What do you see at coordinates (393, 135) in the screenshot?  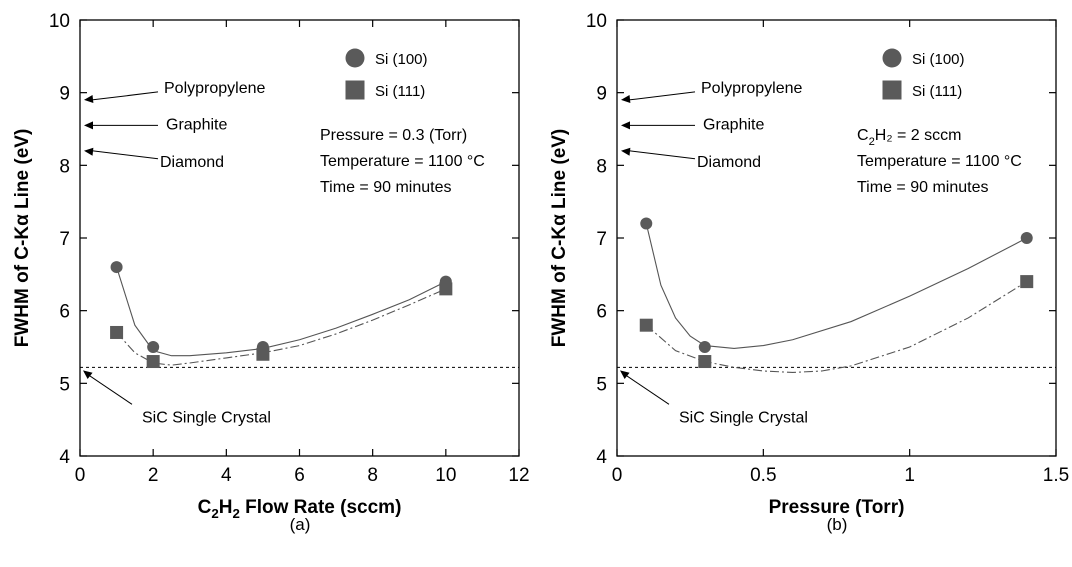 I see `condition-text: Pressure = 0.3 (Torr)` at bounding box center [393, 135].